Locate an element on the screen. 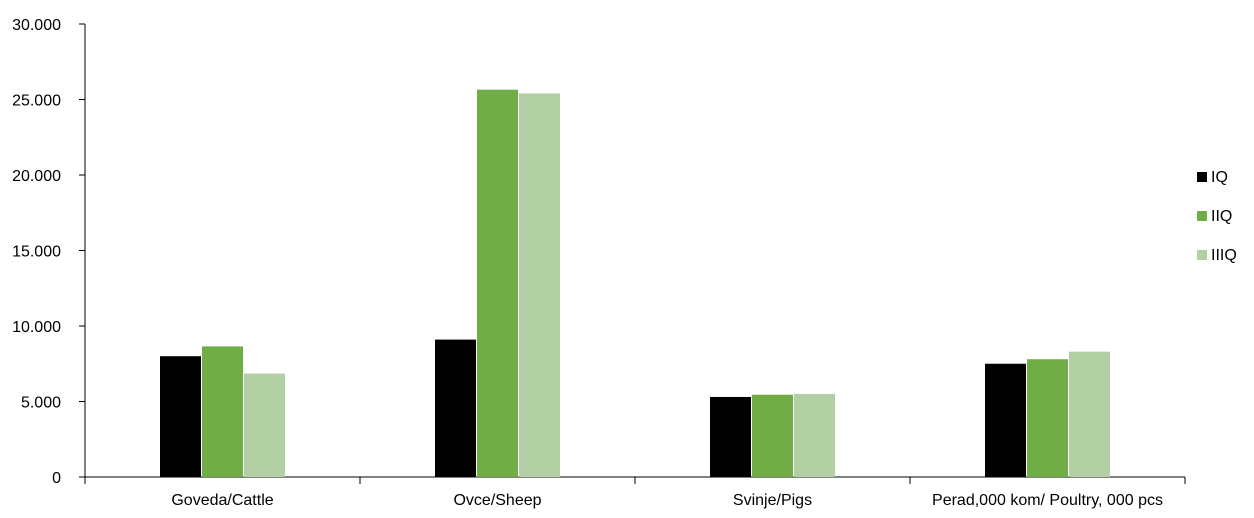 The image size is (1254, 518). legend-label-iq: IQ is located at coordinates (1219, 177).